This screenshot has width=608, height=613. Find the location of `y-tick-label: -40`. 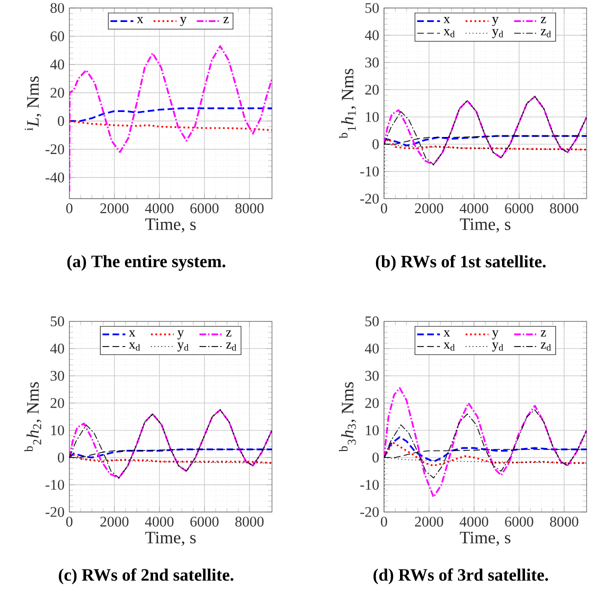

y-tick-label: -40 is located at coordinates (55, 177).